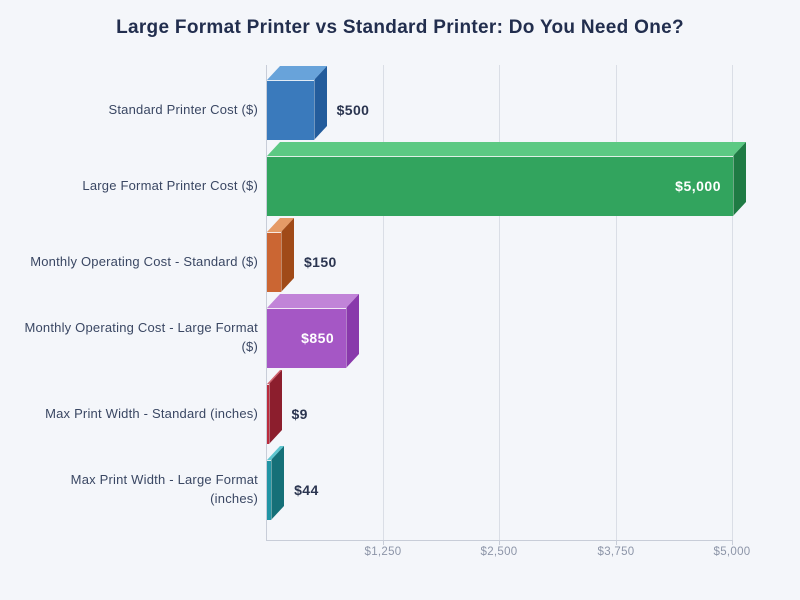 The width and height of the screenshot is (800, 600). What do you see at coordinates (131, 490) in the screenshot?
I see `category-label: Max Print Width - Large Format (inches)` at bounding box center [131, 490].